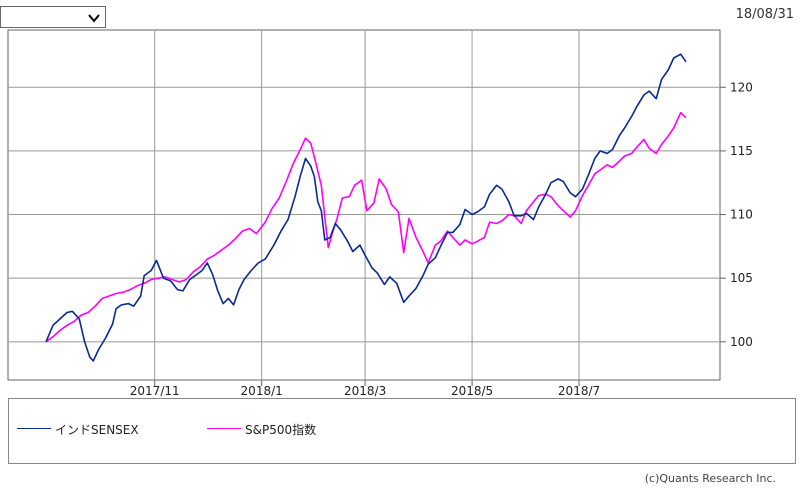  What do you see at coordinates (741, 342) in the screenshot?
I see `y-tick-label: 100` at bounding box center [741, 342].